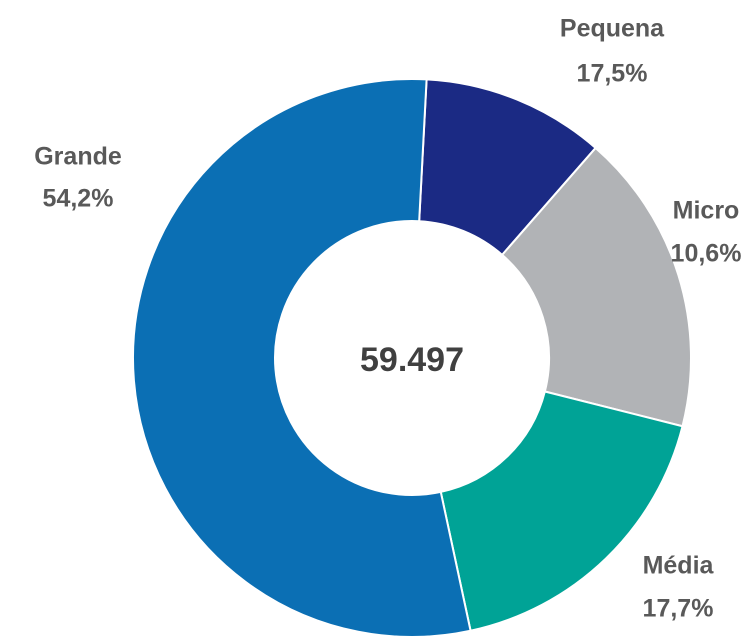 The width and height of the screenshot is (756, 637). What do you see at coordinates (78, 199) in the screenshot?
I see `value-label: 54,2%` at bounding box center [78, 199].